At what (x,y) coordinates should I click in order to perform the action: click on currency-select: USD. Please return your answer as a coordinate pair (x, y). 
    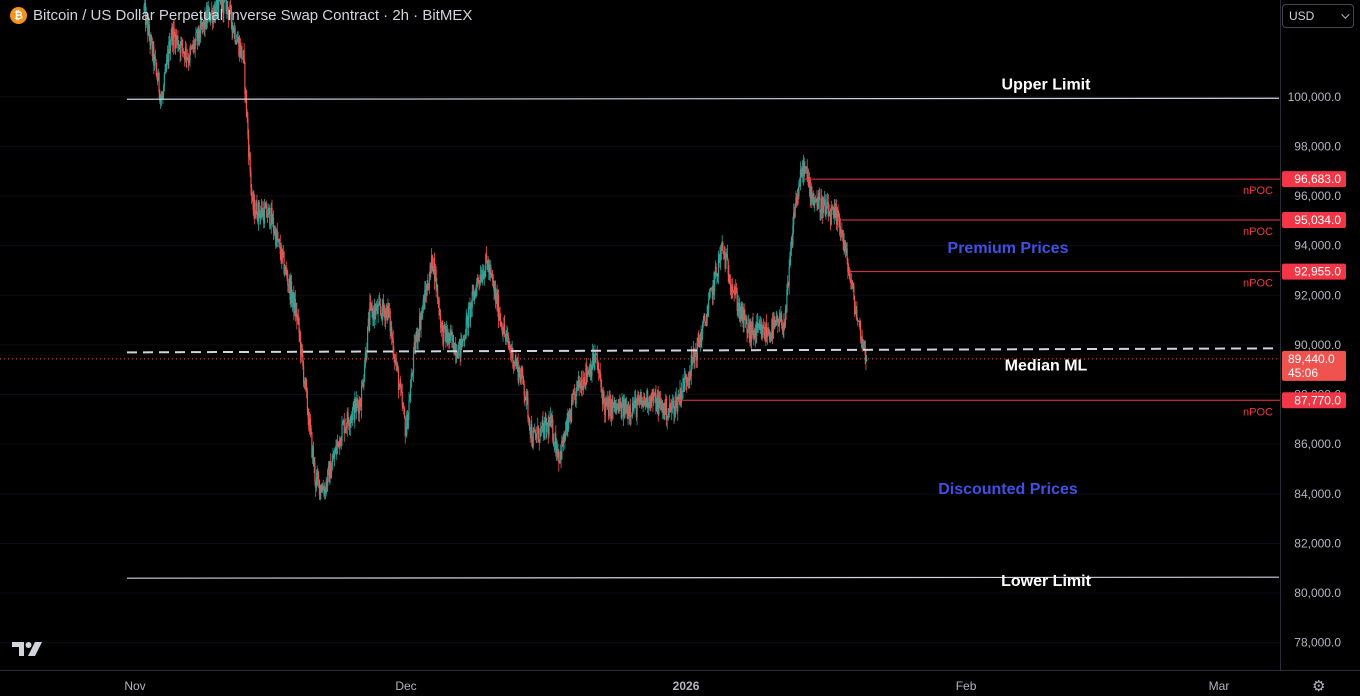
    Looking at the image, I should click on (1318, 16).